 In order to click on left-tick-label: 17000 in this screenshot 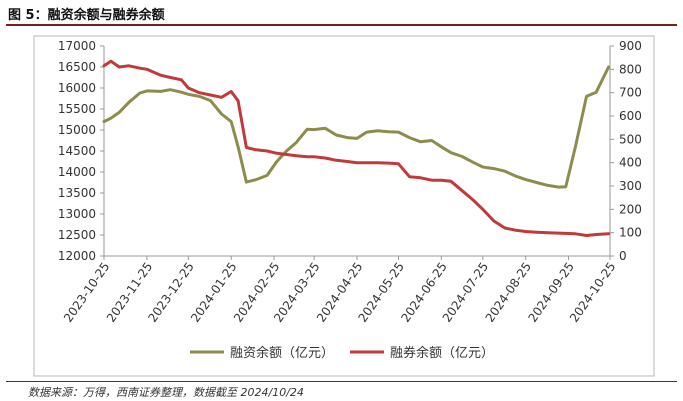, I will do `click(77, 46)`.